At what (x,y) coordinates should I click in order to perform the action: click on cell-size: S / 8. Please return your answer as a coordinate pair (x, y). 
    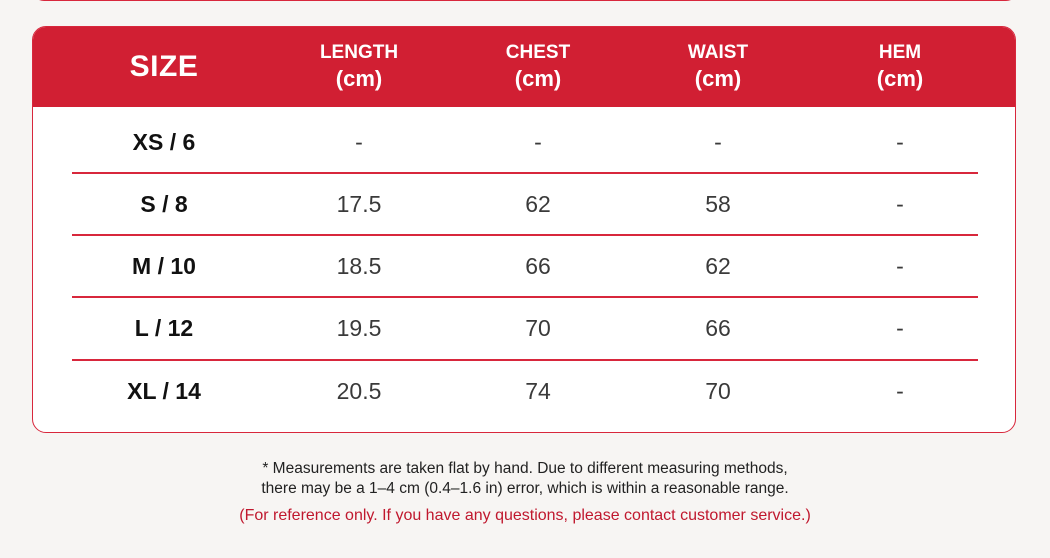
    Looking at the image, I should click on (164, 204).